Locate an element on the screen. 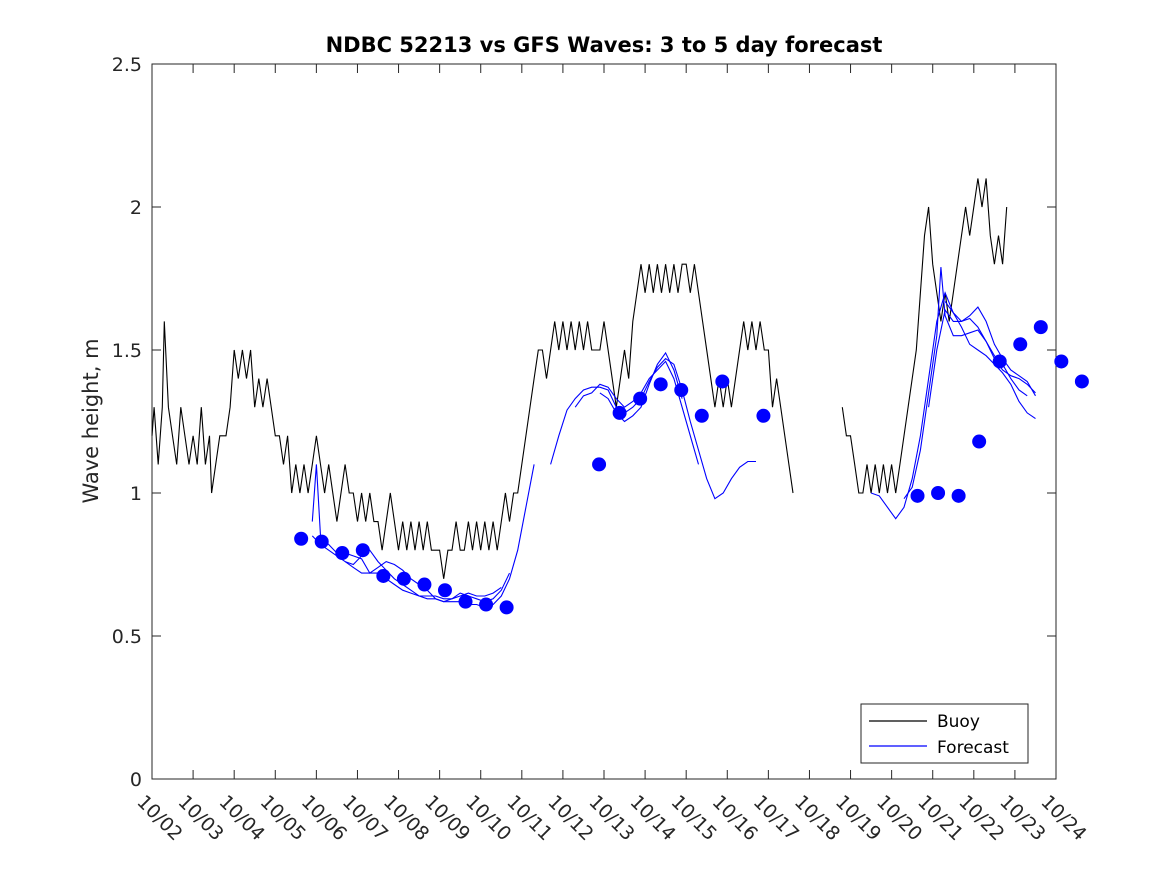 This screenshot has width=1167, height=875. y-tick-label: 0.5 is located at coordinates (127, 637).